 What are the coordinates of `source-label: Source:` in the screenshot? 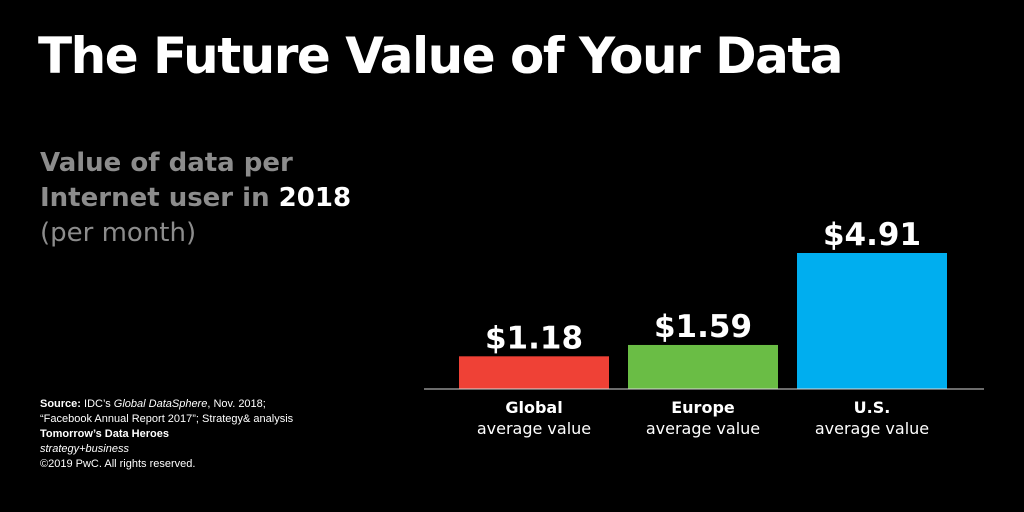 It's located at (60, 404).